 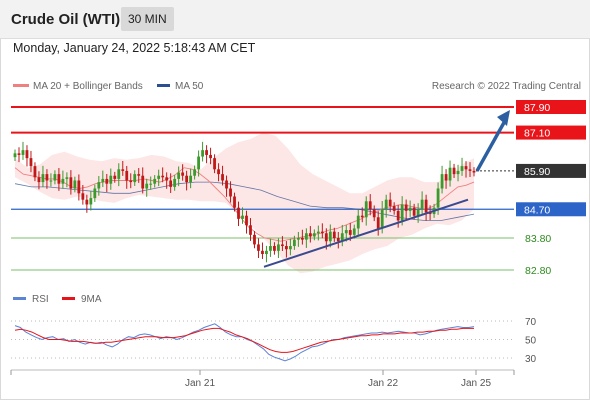 What do you see at coordinates (476, 383) in the screenshot?
I see `x-tick-label-Jan-25: Jan 25` at bounding box center [476, 383].